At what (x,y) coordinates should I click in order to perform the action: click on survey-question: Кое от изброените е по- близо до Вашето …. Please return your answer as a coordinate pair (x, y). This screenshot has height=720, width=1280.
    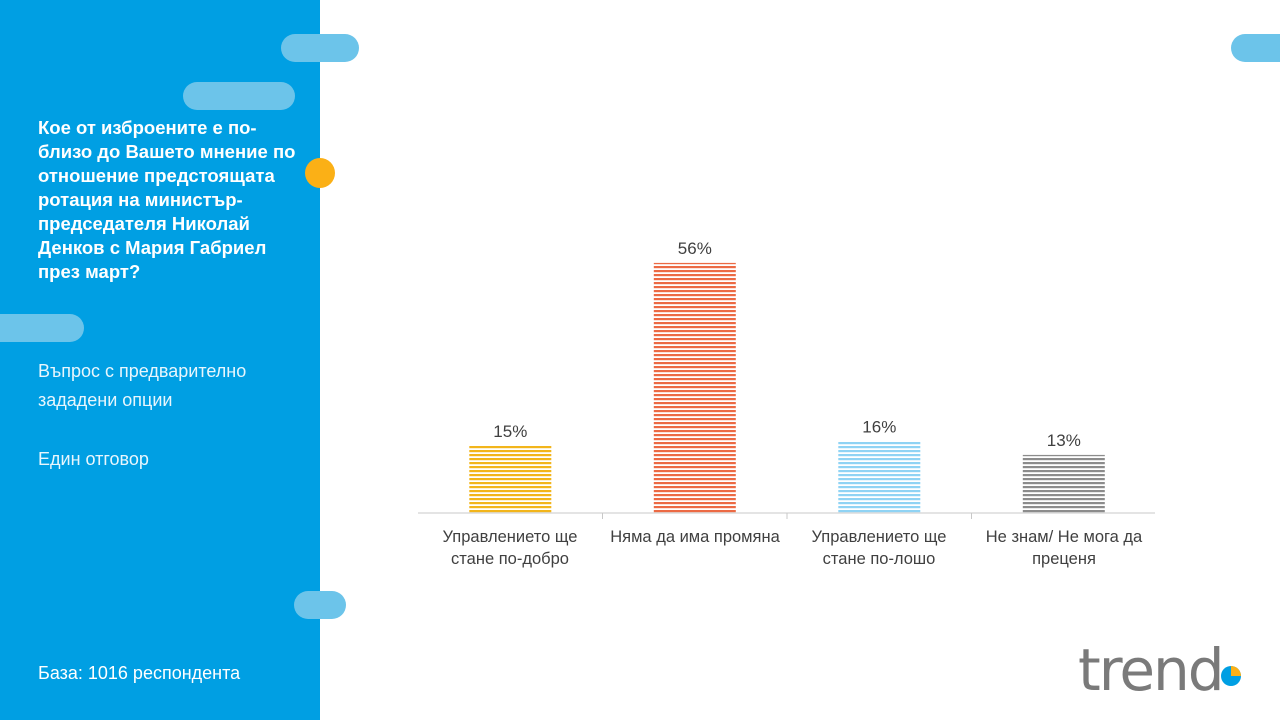
    Looking at the image, I should click on (167, 199).